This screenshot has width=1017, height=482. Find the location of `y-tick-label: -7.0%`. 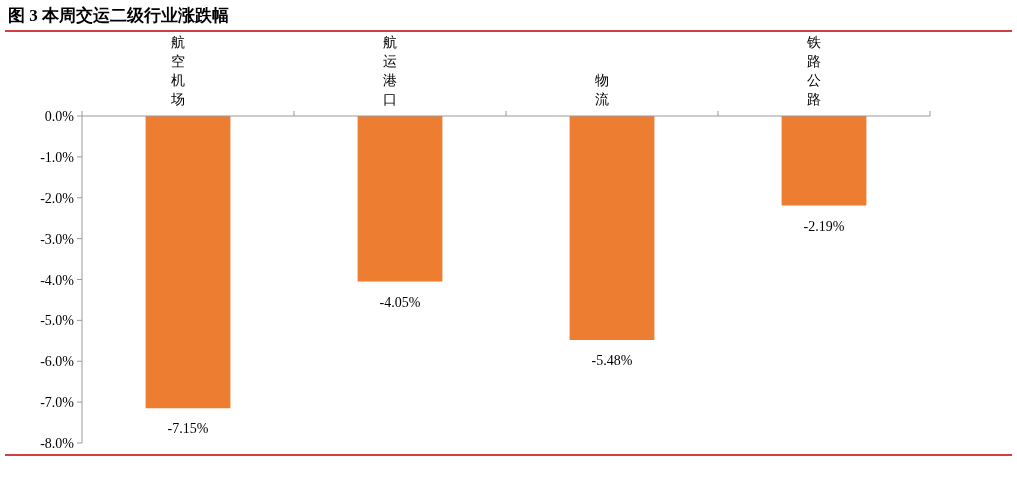

y-tick-label: -7.0% is located at coordinates (57, 403).